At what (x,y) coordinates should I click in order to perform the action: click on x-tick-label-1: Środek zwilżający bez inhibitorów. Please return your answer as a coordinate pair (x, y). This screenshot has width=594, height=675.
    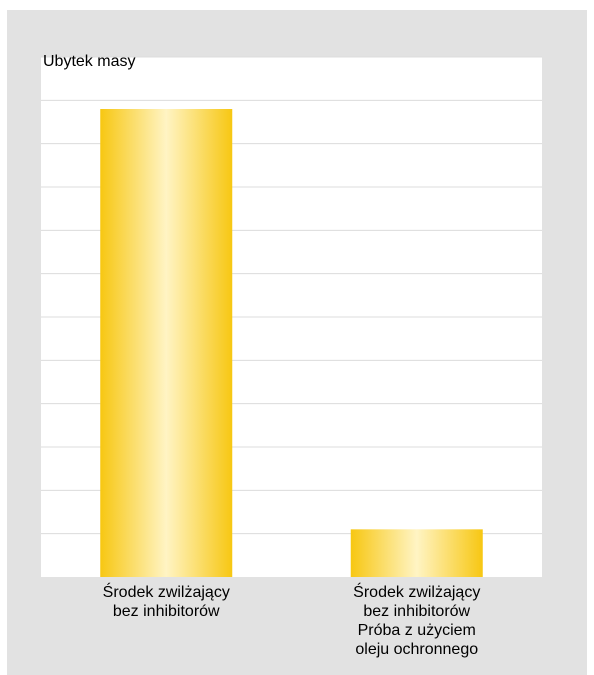
    Looking at the image, I should click on (166, 602).